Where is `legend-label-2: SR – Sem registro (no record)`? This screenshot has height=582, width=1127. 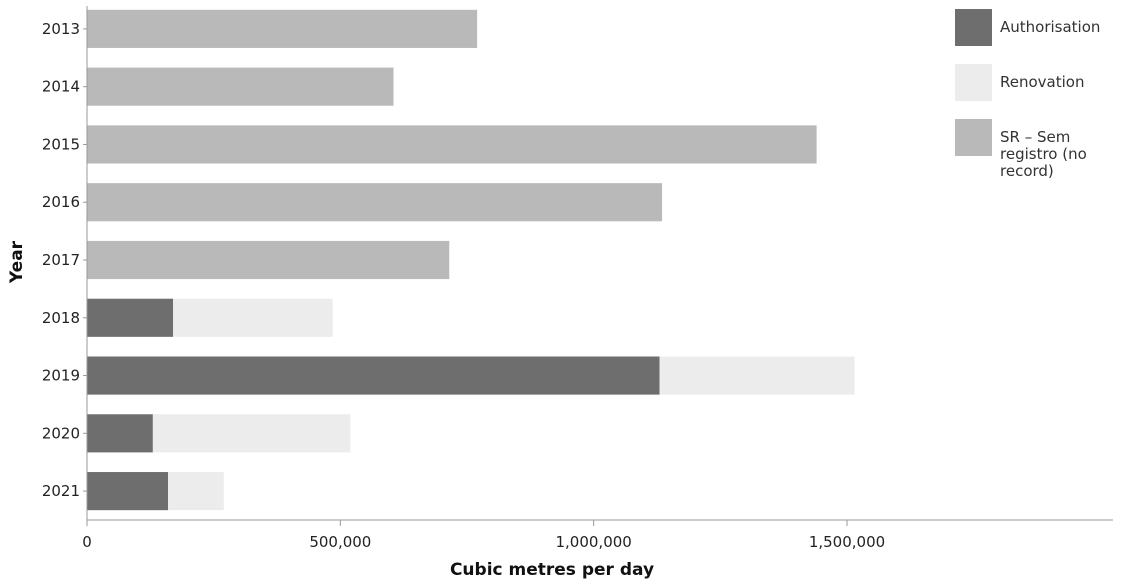
legend-label-2: SR – Sem registro (no record) is located at coordinates (1043, 154).